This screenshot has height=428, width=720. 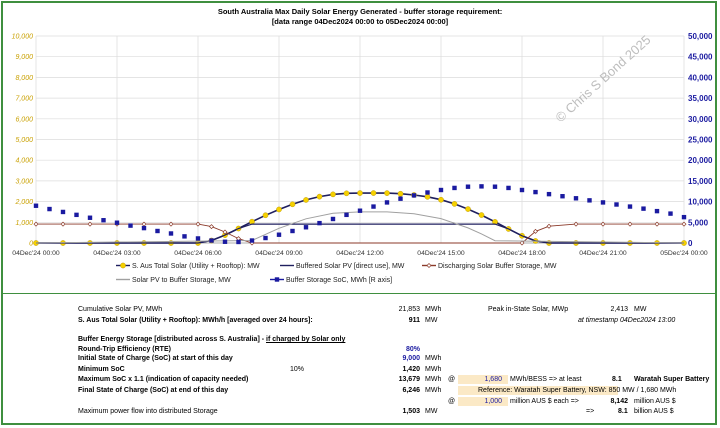 I want to click on init-unit: MWh, so click(x=433, y=358).